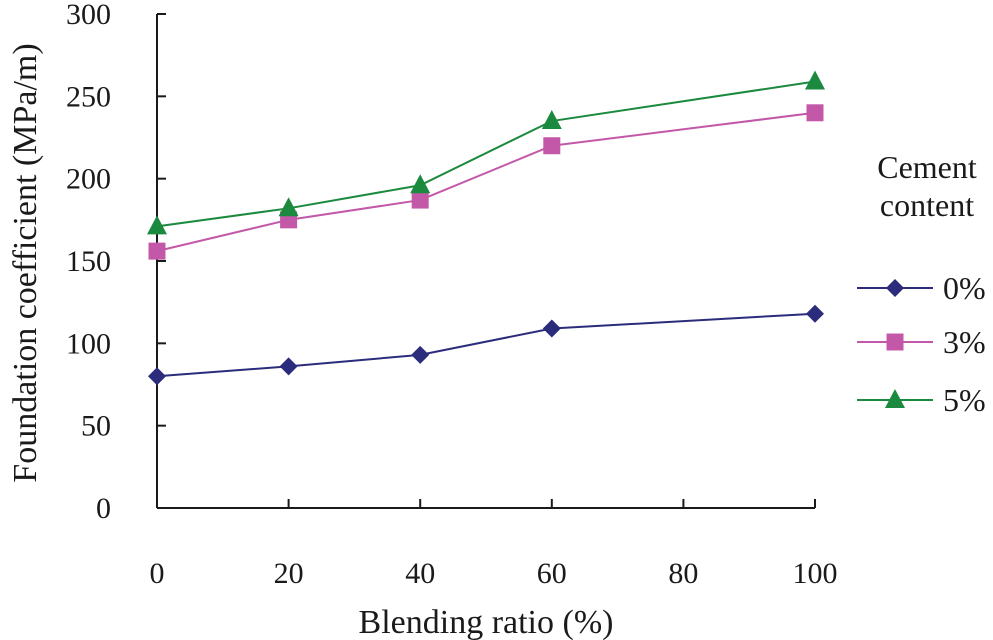  Describe the element at coordinates (927, 167) in the screenshot. I see `legend-title-line-1: Cement` at that location.